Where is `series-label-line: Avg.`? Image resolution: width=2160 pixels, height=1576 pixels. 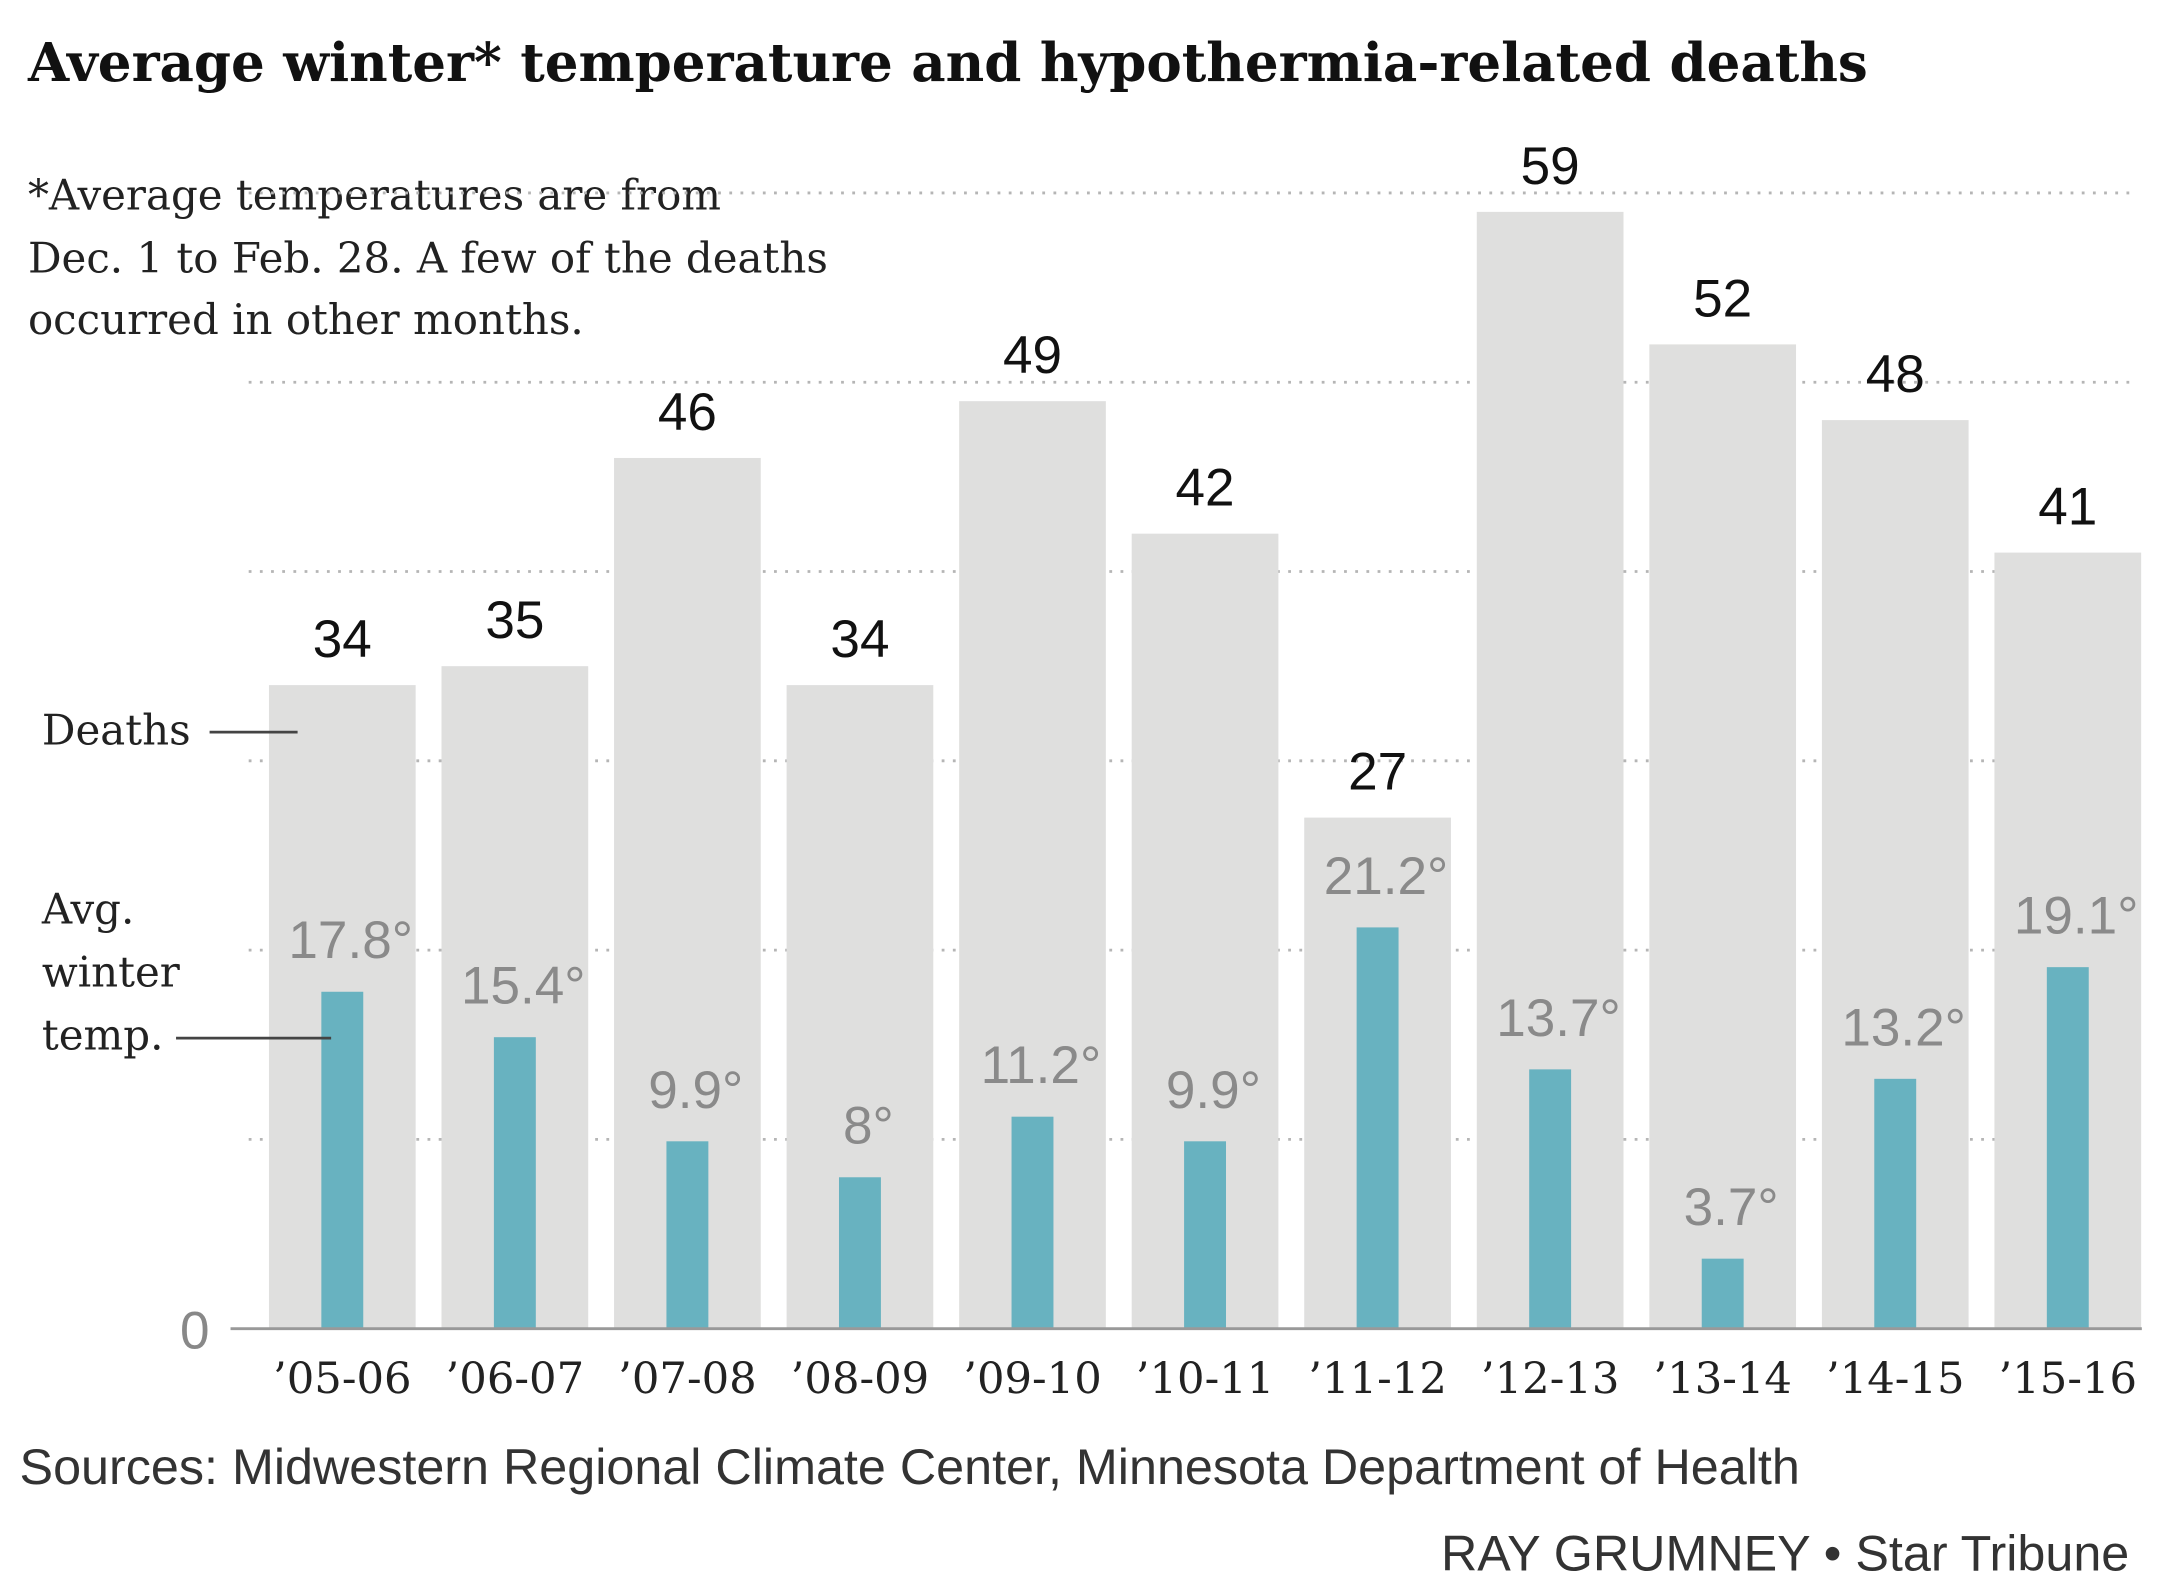 series-label-line: Avg. is located at coordinates (87, 909).